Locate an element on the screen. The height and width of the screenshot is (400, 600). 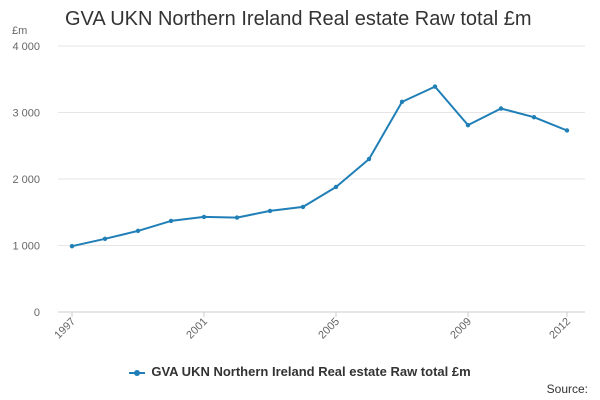
x-axis-ticks: 1997 2001 2005 2009 2012 is located at coordinates (312, 326).